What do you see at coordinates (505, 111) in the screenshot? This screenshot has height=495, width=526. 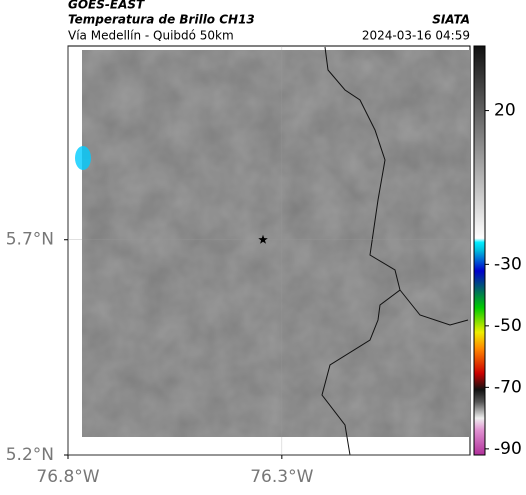 I see `colorbar-label: 20` at bounding box center [505, 111].